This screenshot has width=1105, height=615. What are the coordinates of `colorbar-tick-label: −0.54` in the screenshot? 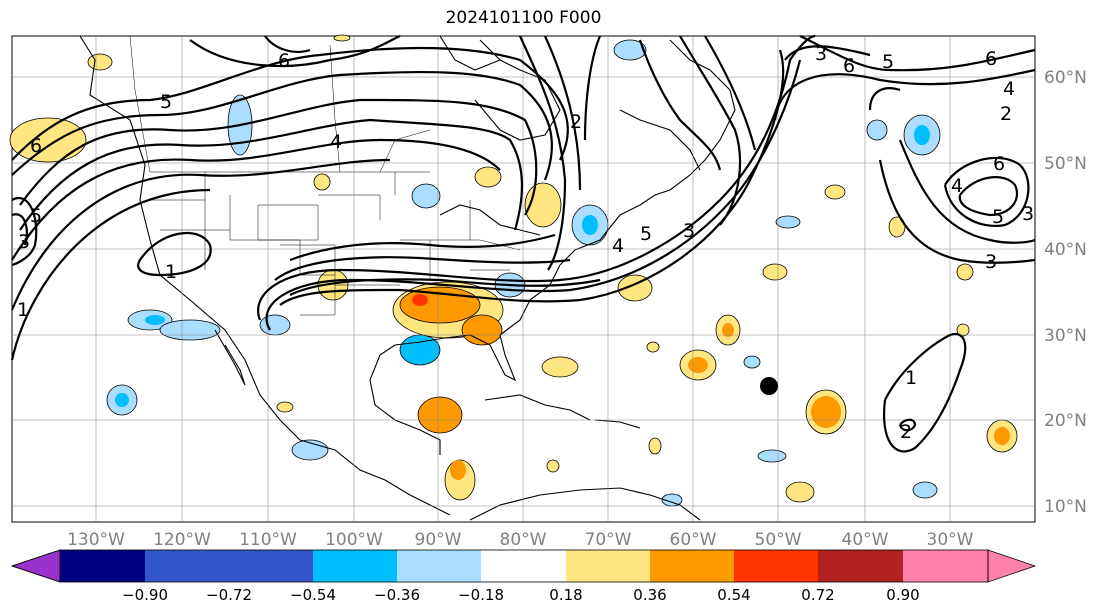 It's located at (313, 595).